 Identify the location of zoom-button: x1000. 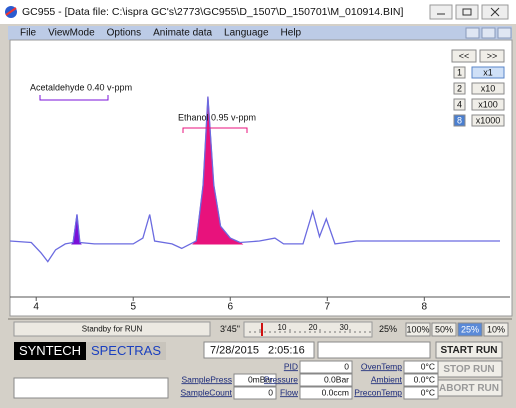
(488, 120).